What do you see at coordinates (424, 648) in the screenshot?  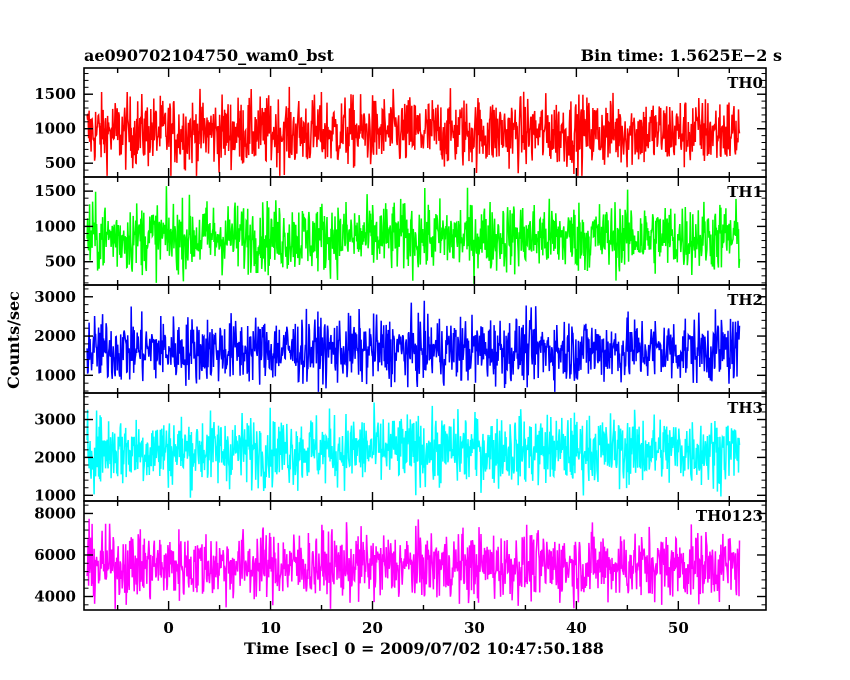 I see `x-axis-title: Time [sec] 0 = 2009/07/02 10:47:50.188` at bounding box center [424, 648].